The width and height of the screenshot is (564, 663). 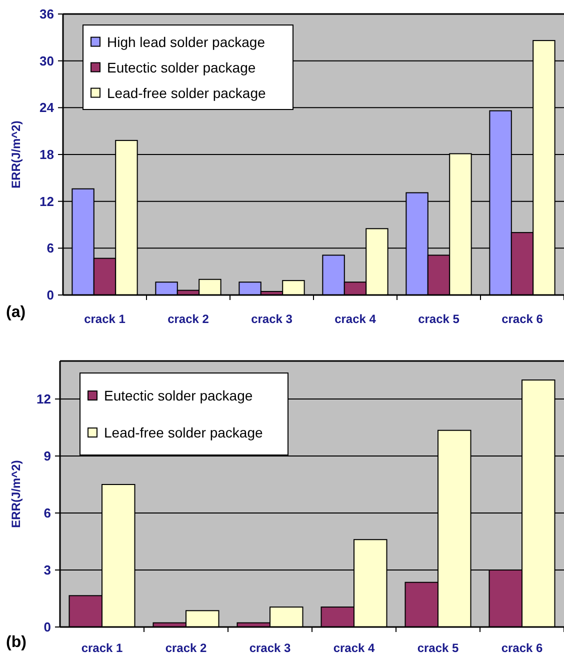 What do you see at coordinates (16, 642) in the screenshot?
I see `text: (b)` at bounding box center [16, 642].